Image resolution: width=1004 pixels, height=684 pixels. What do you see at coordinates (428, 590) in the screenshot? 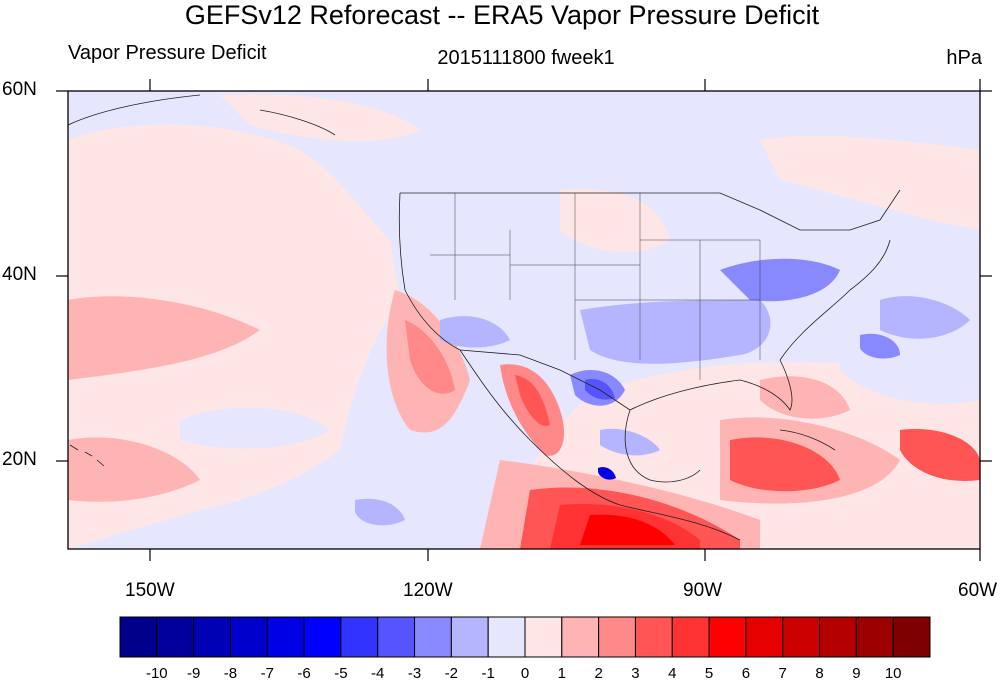
I see `lon-label-120w: 120W` at bounding box center [428, 590].